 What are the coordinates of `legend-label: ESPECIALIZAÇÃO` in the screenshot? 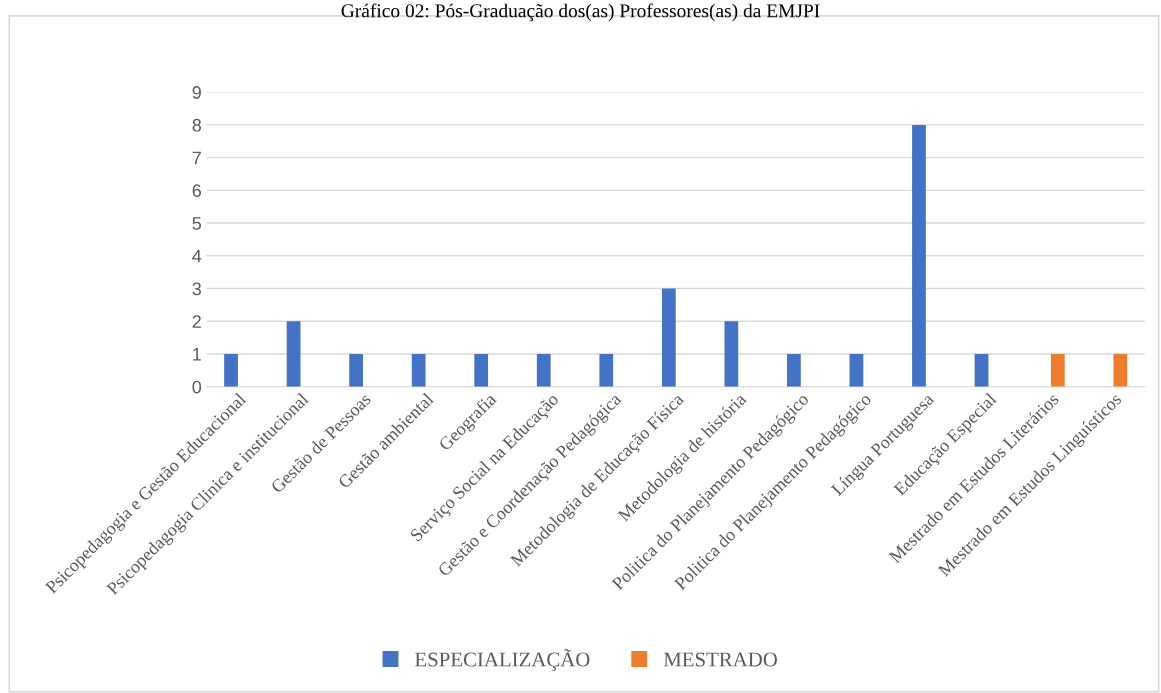 It's located at (502, 659).